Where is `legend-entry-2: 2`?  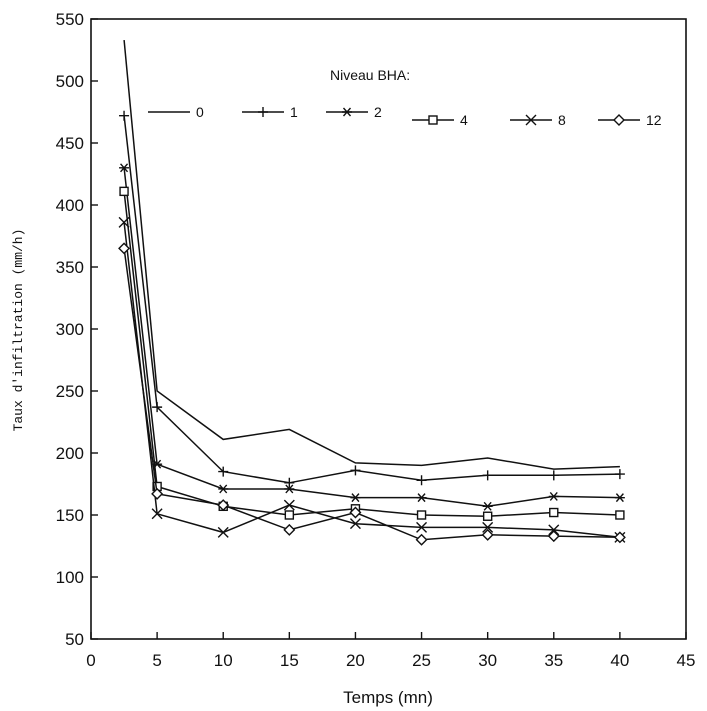
legend-entry-2: 2 is located at coordinates (354, 112).